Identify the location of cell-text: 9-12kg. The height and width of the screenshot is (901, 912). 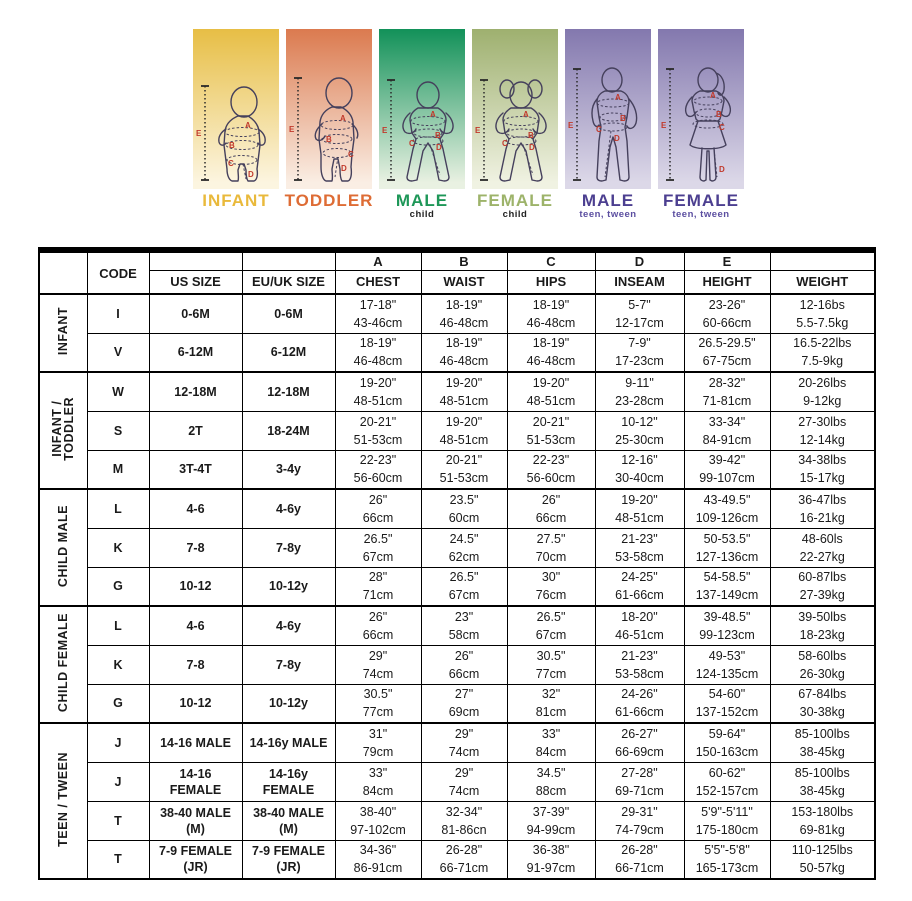
(822, 400).